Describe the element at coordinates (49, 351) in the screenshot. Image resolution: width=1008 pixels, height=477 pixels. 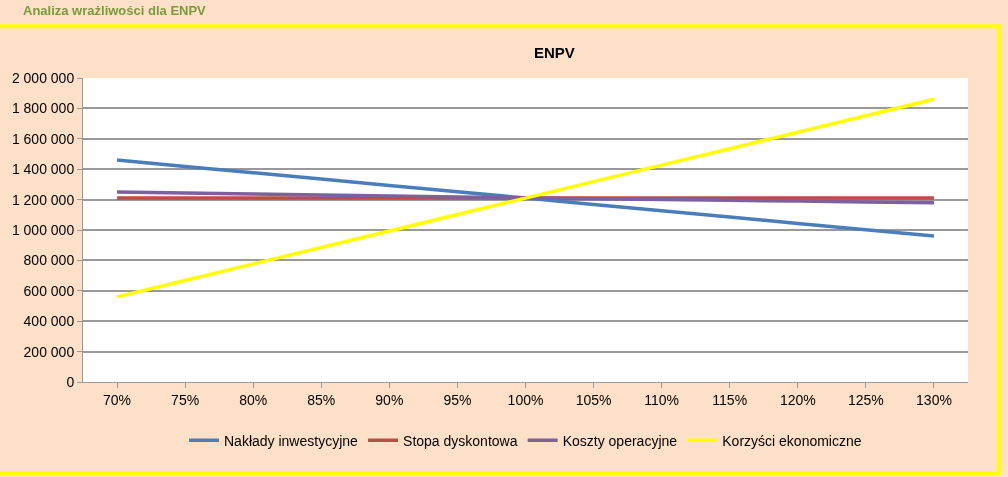
I see `y-tick-label: 200 000` at that location.